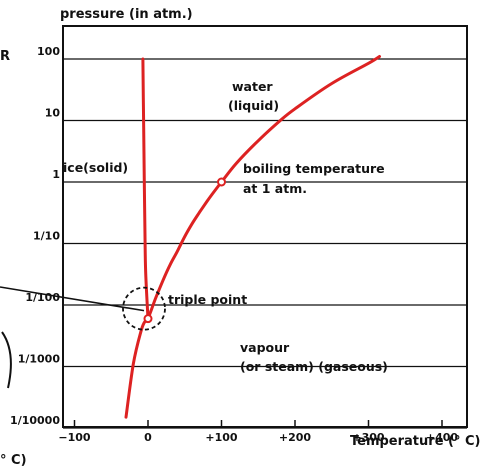  What do you see at coordinates (95, 167) in the screenshot?
I see `region-label-ice: ice(solid)` at bounding box center [95, 167].